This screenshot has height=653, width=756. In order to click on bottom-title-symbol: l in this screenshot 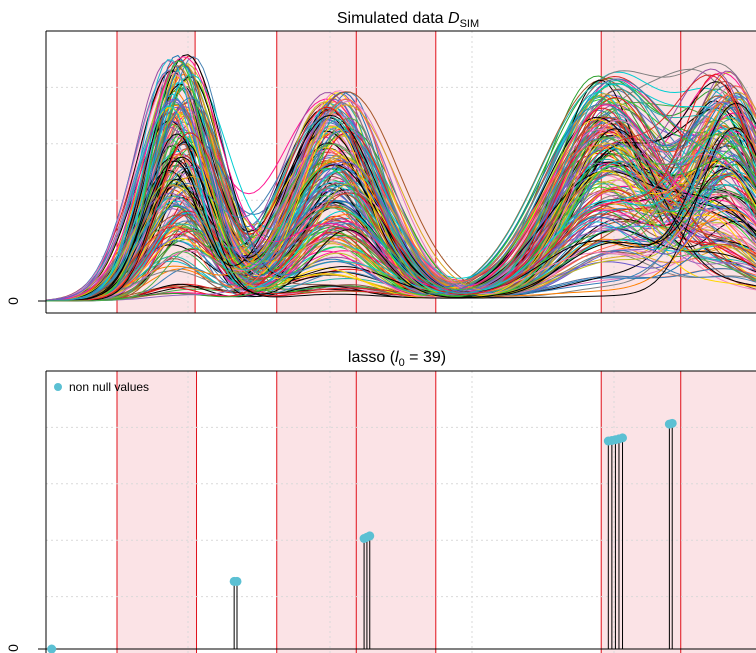, I will do `click(397, 357)`.